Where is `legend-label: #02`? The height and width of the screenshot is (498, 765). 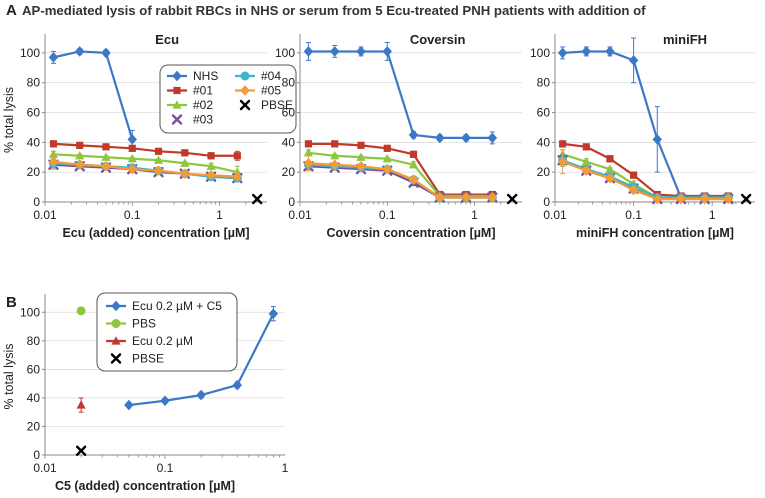 legend-label: #02 is located at coordinates (203, 105).